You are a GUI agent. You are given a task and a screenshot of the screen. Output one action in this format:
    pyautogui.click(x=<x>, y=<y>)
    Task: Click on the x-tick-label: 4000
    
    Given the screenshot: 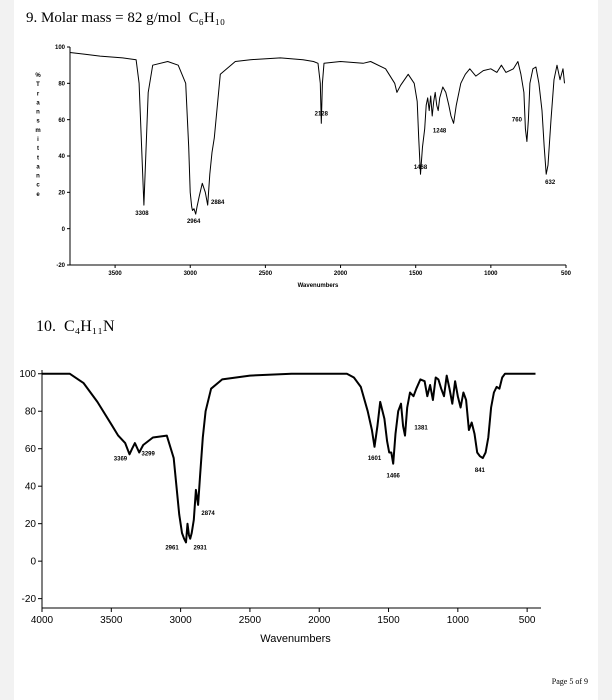 What is the action you would take?
    pyautogui.click(x=42, y=620)
    